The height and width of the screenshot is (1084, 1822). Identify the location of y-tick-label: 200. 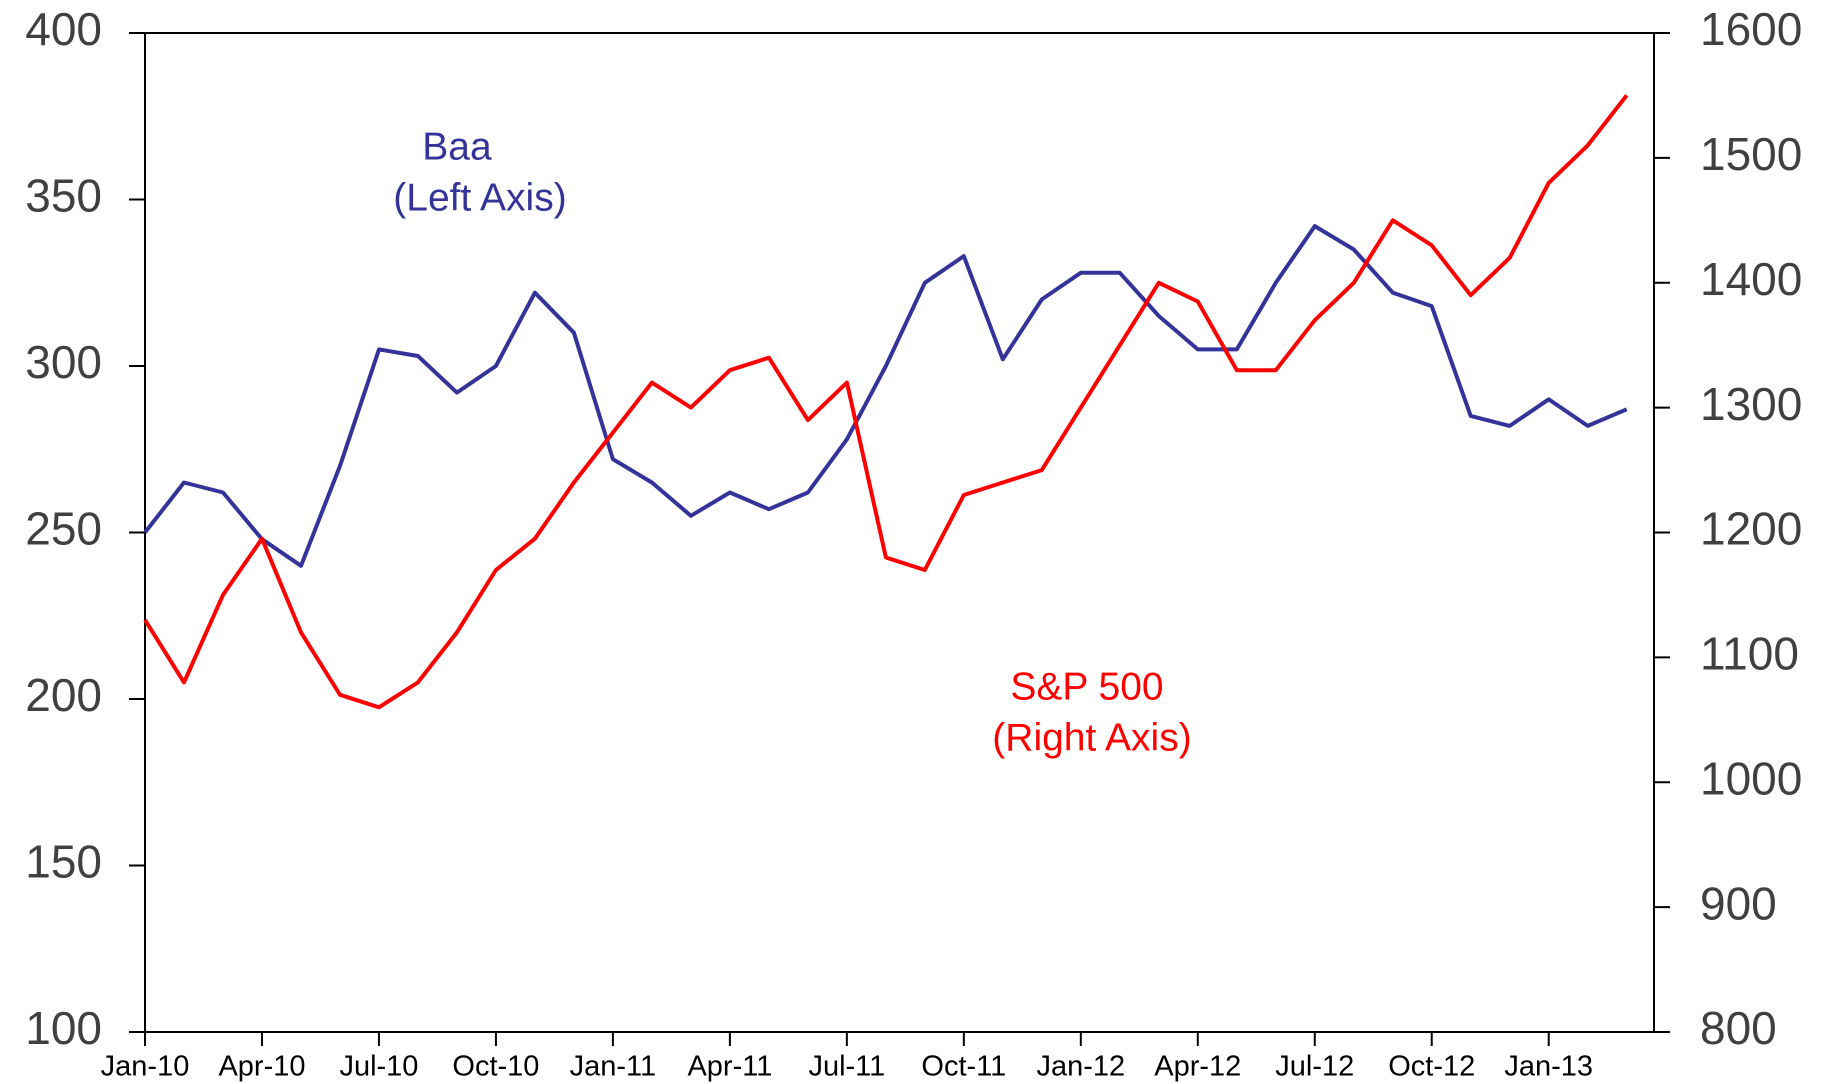
(63, 695).